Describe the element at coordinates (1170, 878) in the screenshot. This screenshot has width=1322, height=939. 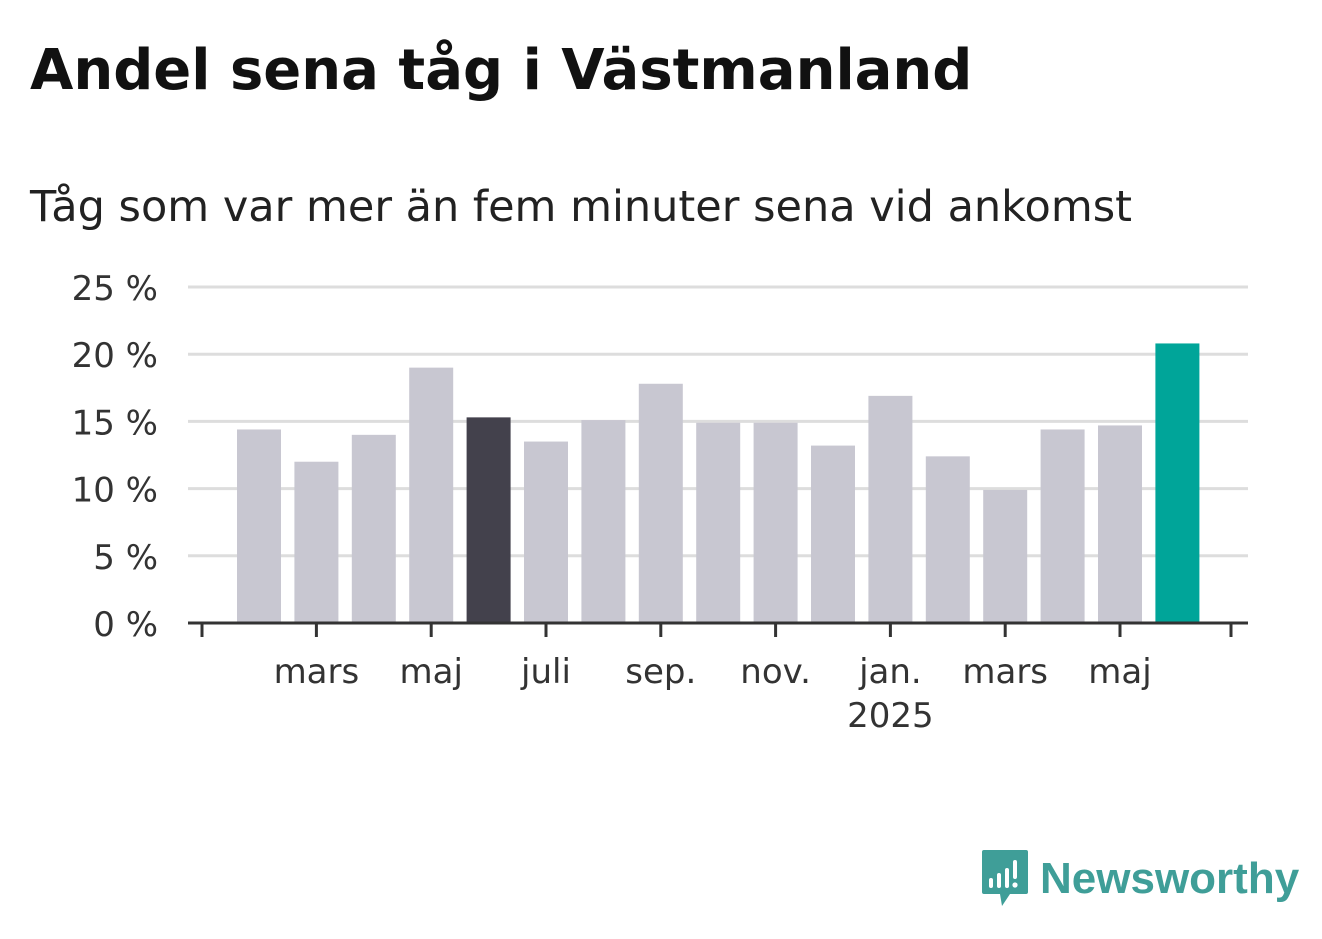
I see `brand-name: Newsworthy` at that location.